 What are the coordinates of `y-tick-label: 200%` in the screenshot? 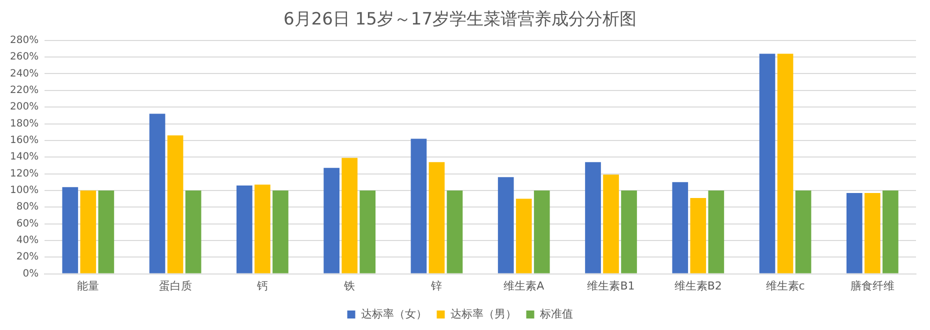 It's located at (24, 107).